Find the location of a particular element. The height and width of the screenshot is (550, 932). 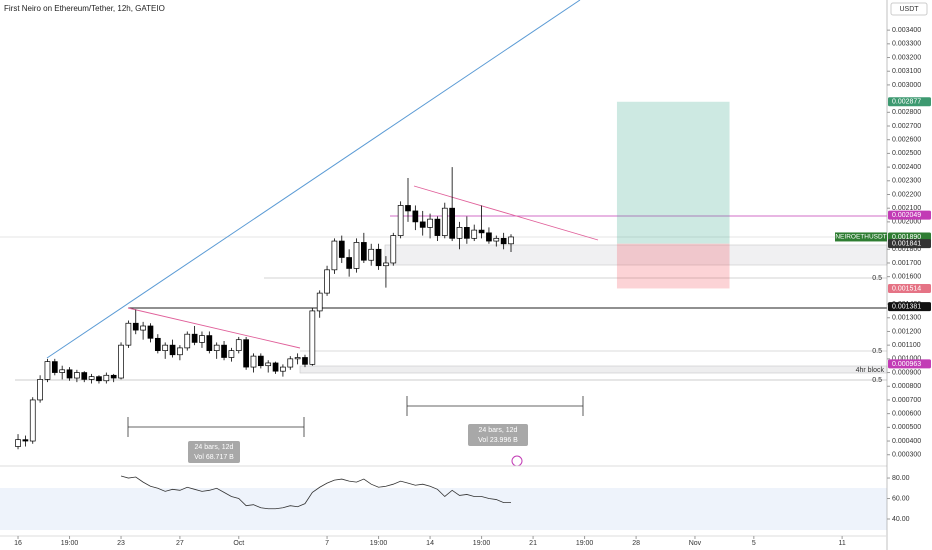

stop-loss-zone is located at coordinates (673, 266).